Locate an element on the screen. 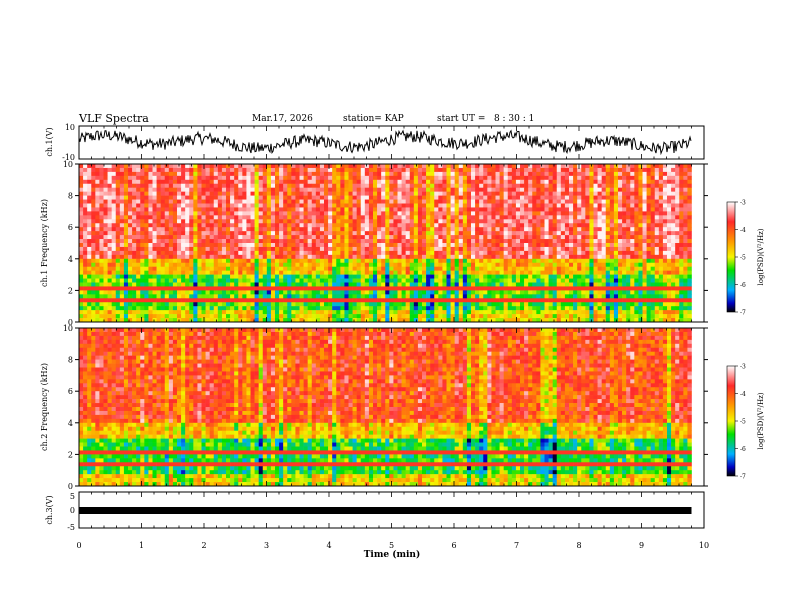 The height and width of the screenshot is (612, 792). ch1-waveform-panel: 10 -10 ch.1(V) is located at coordinates (375, 142).